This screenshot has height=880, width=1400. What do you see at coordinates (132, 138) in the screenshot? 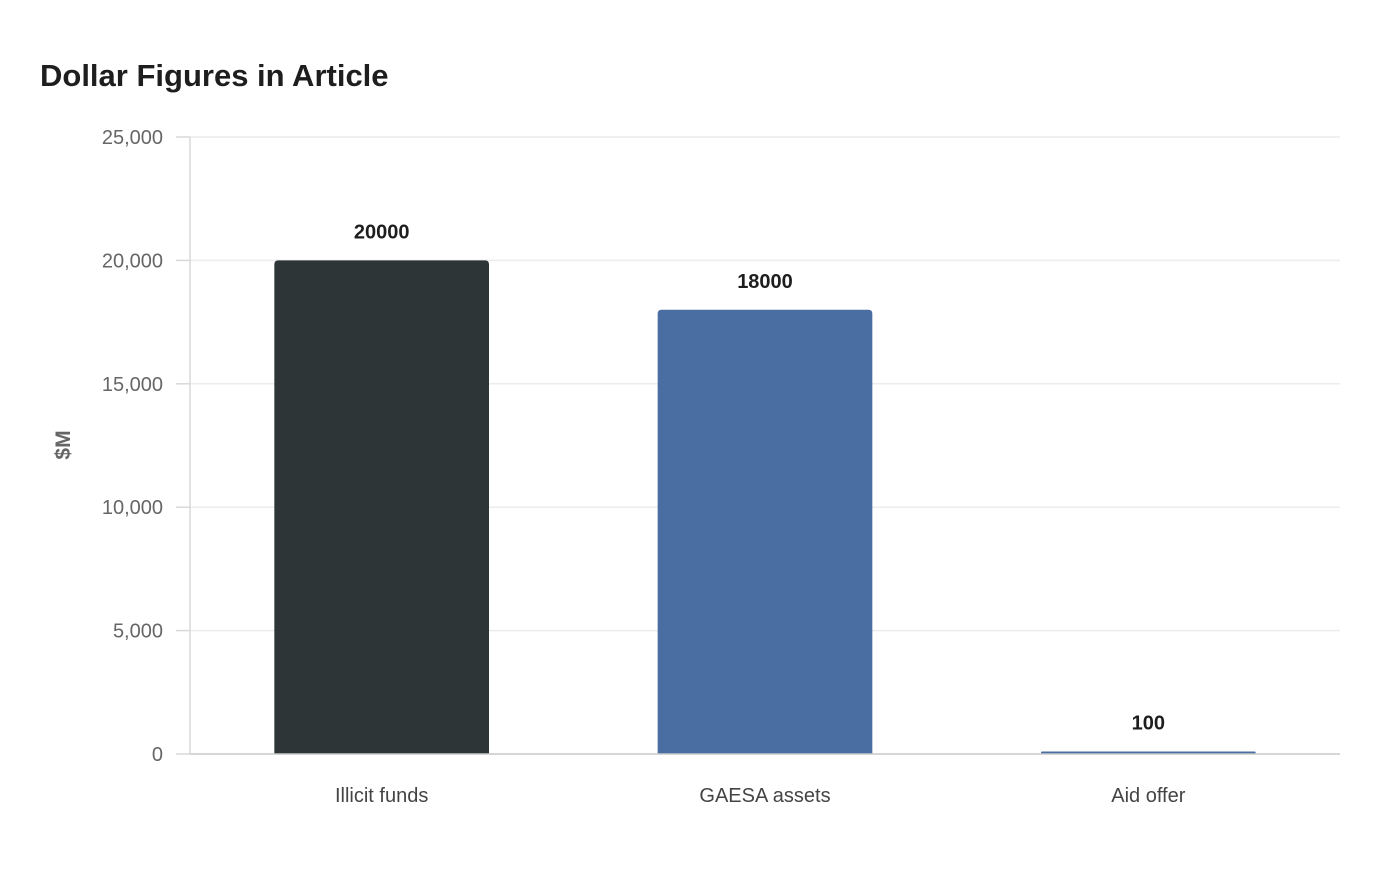
I see `y-tick-label: 25,000` at bounding box center [132, 138].